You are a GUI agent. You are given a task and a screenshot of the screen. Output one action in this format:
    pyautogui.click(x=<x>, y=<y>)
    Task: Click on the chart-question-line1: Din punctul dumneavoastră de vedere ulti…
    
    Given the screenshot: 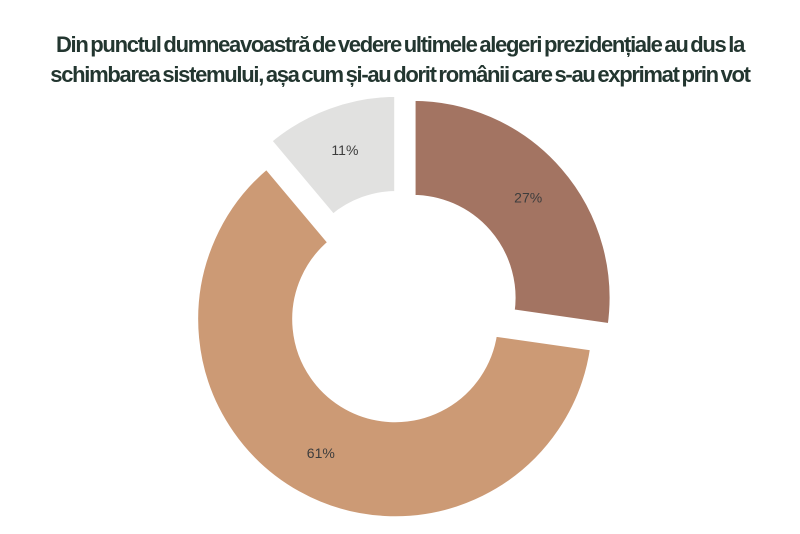 What is the action you would take?
    pyautogui.click(x=400, y=44)
    